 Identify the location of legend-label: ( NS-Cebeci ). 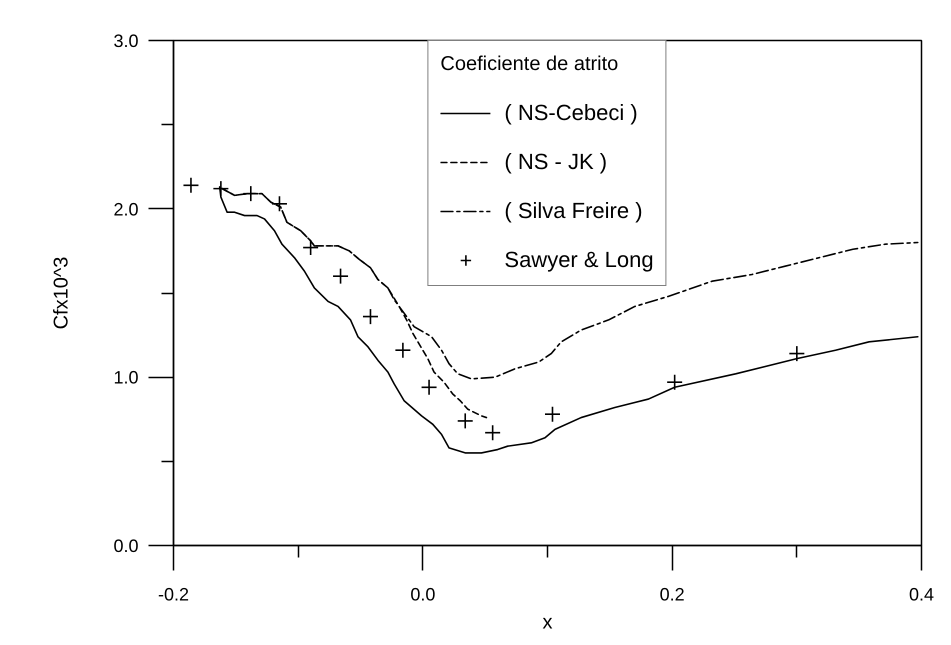
(571, 113).